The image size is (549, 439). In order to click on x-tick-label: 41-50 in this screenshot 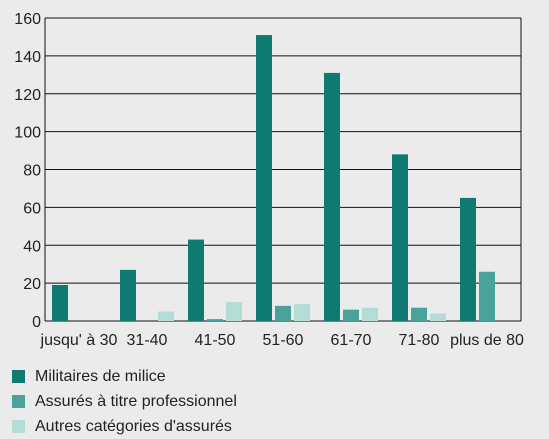, I will do `click(215, 340)`.